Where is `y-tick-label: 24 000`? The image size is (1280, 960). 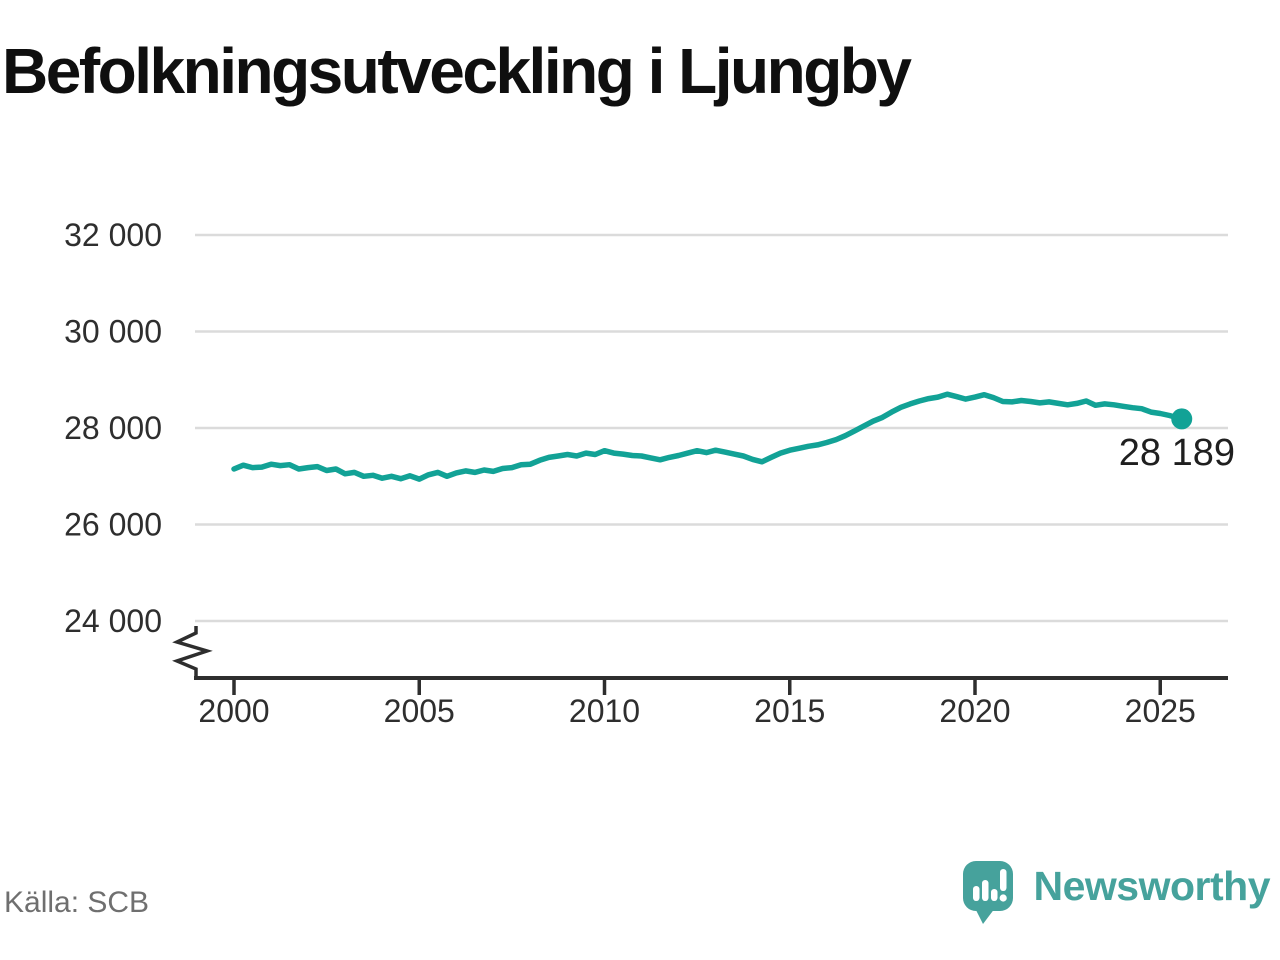 y-tick-label: 24 000 is located at coordinates (113, 621).